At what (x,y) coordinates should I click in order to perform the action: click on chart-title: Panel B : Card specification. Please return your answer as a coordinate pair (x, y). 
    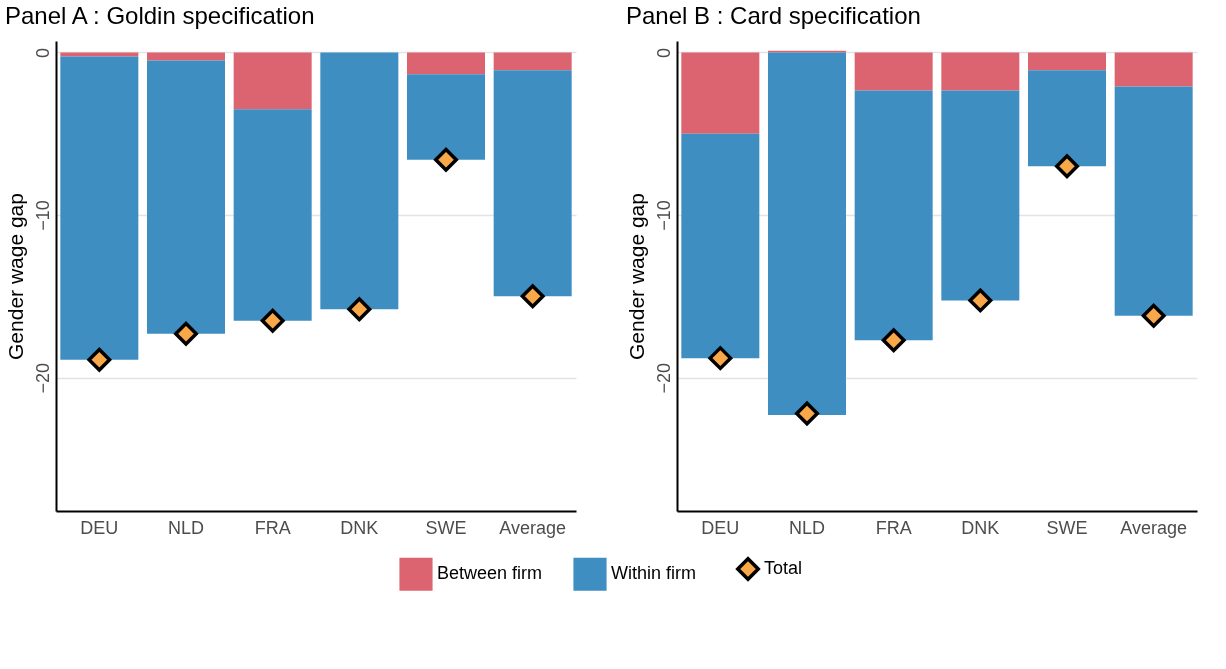
    Looking at the image, I should click on (773, 15).